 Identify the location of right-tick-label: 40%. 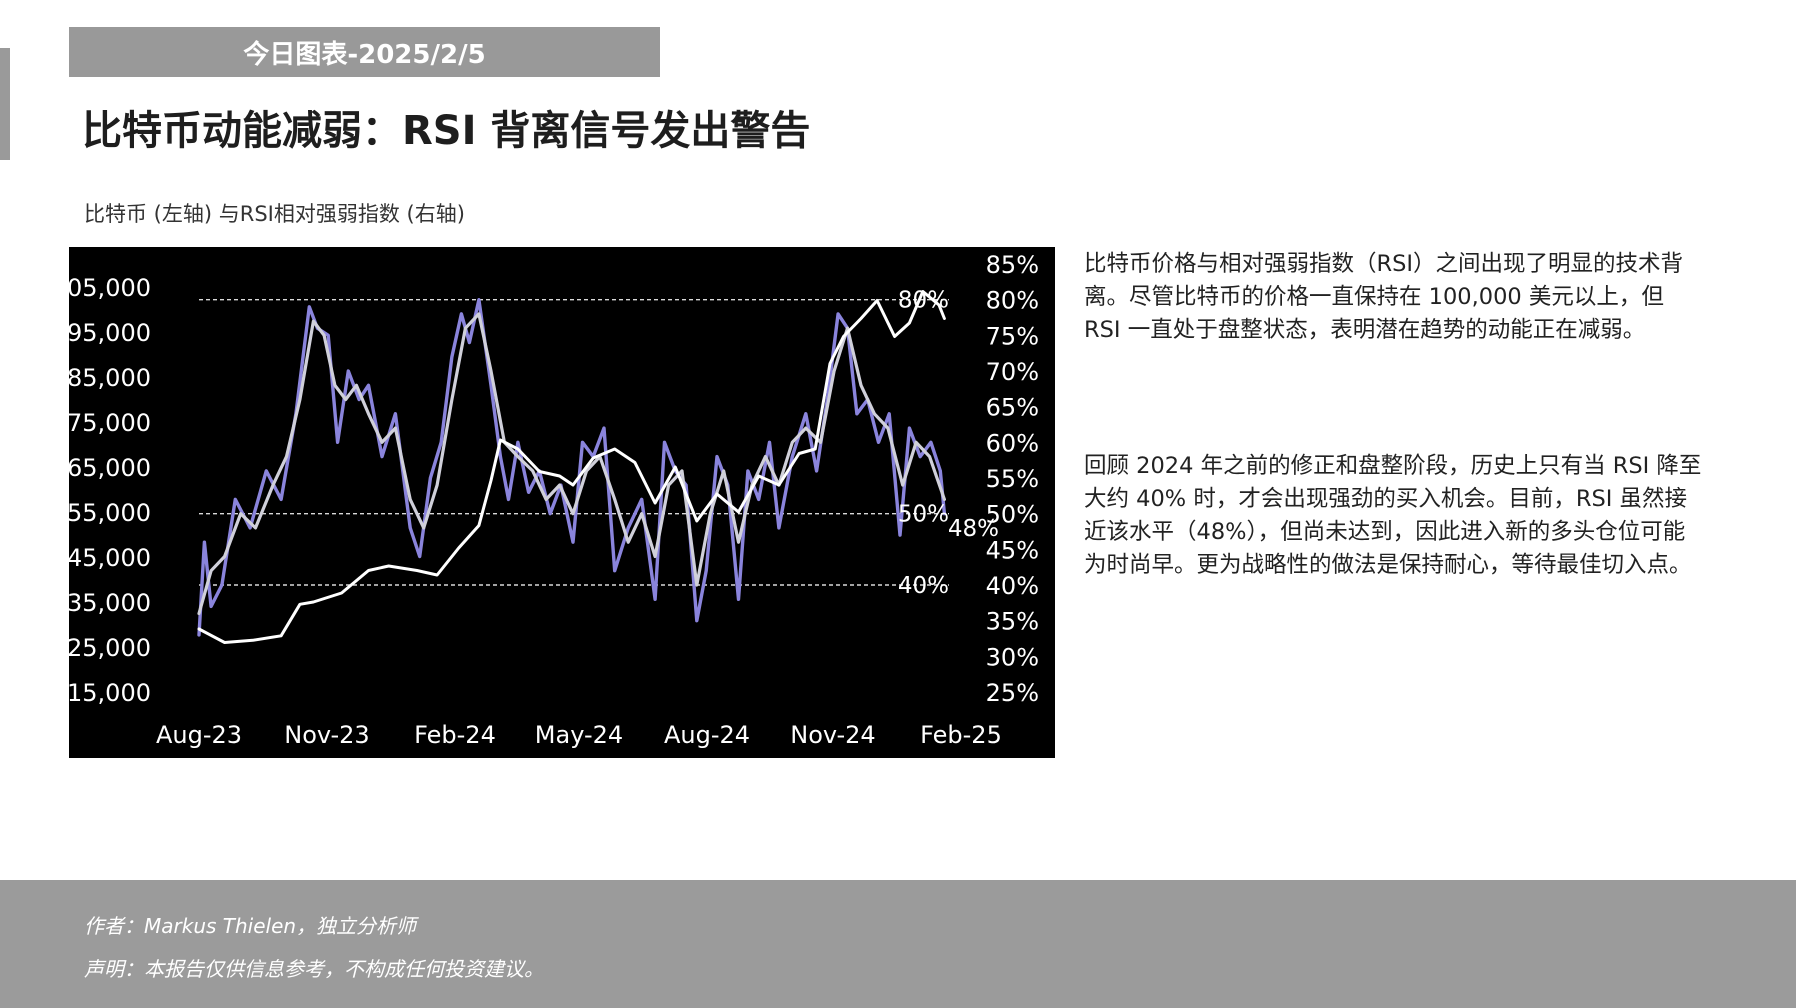
(1012, 586).